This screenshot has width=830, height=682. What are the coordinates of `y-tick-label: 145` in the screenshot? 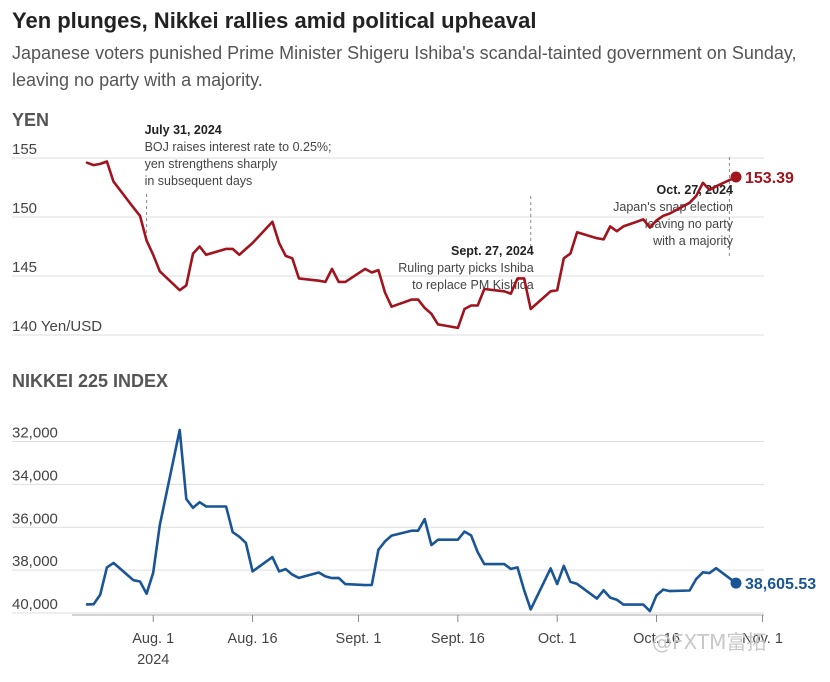 It's located at (24, 267).